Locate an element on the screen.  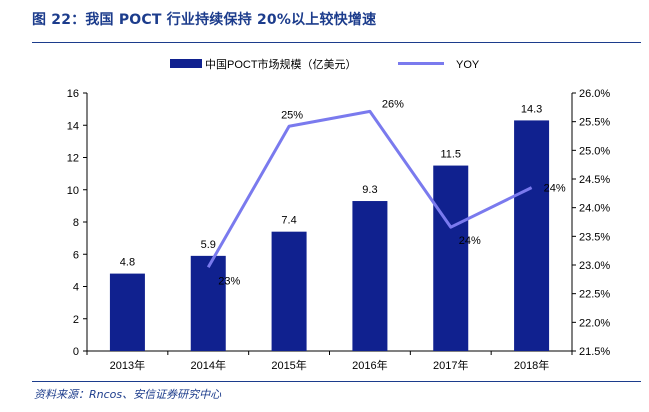
y-right-tick-label: 26.0% is located at coordinates (594, 94).